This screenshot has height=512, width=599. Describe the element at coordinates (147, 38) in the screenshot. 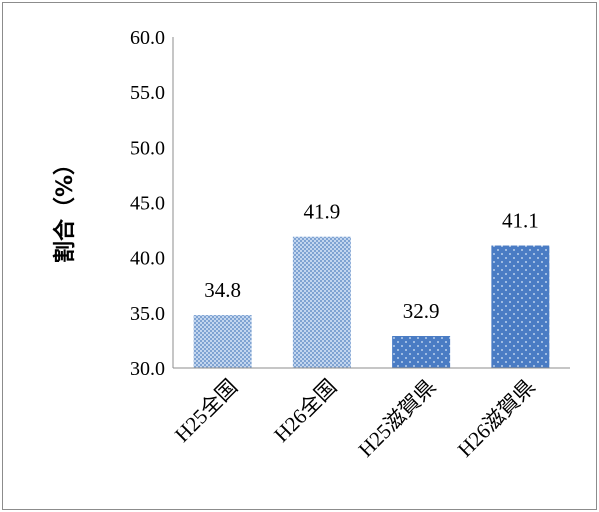

I see `y-tick-label: 60.0` at that location.